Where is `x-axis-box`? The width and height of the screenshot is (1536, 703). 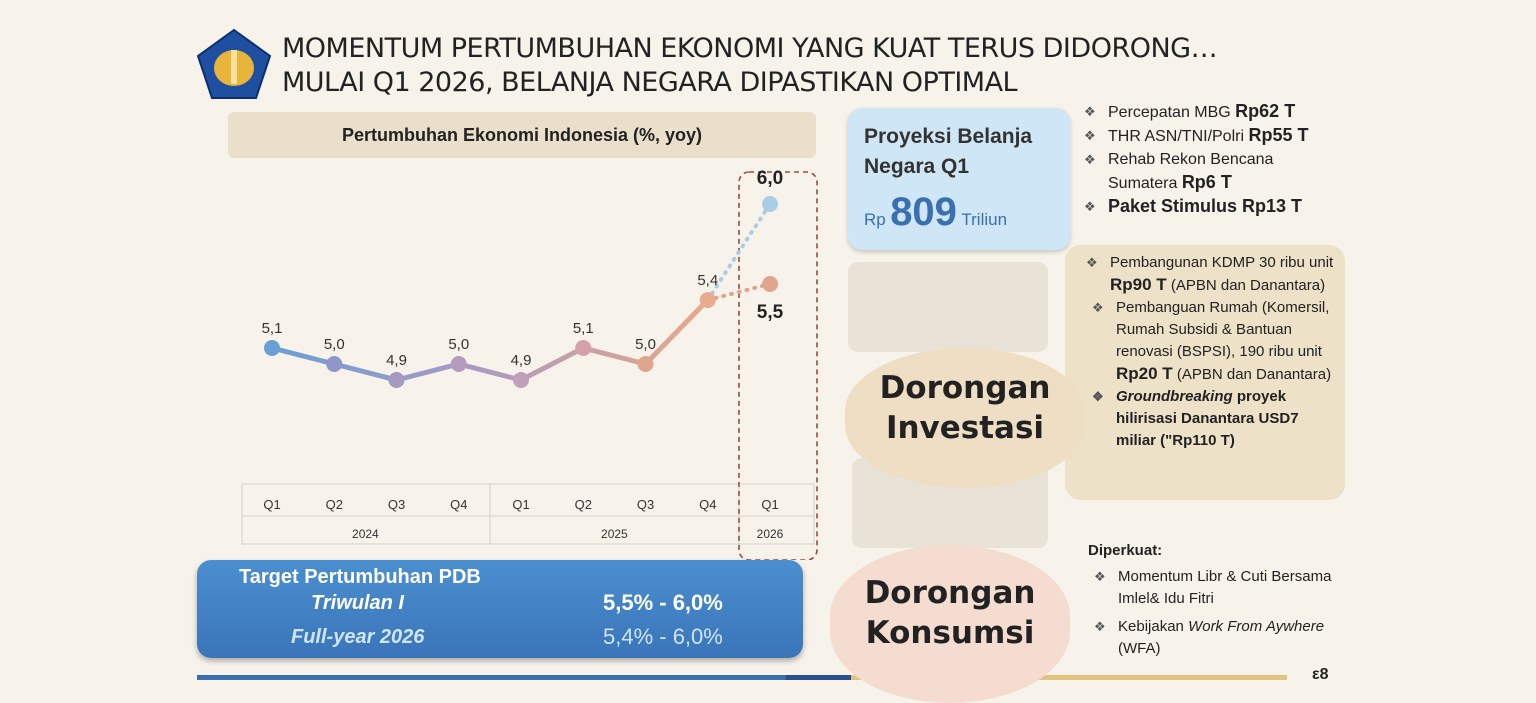
x-axis-box is located at coordinates (528, 514).